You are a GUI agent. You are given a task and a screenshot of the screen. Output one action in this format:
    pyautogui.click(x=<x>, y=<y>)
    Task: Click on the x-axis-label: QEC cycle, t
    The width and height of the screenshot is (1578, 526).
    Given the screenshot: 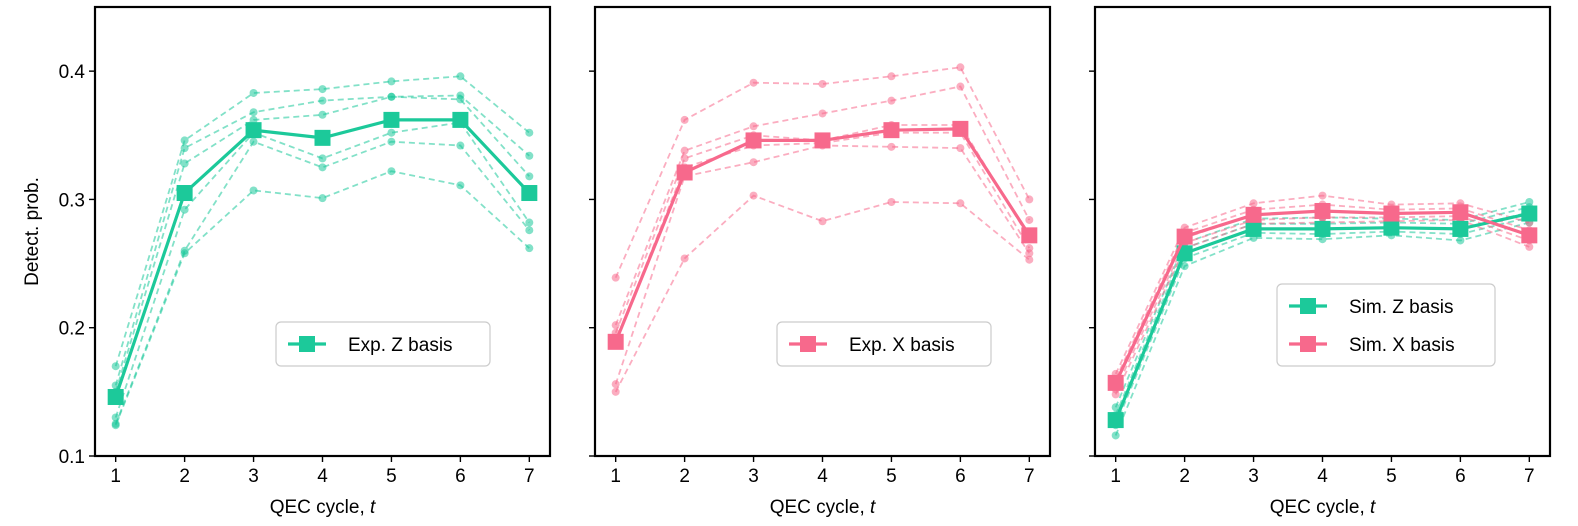 What is the action you would take?
    pyautogui.click(x=323, y=507)
    